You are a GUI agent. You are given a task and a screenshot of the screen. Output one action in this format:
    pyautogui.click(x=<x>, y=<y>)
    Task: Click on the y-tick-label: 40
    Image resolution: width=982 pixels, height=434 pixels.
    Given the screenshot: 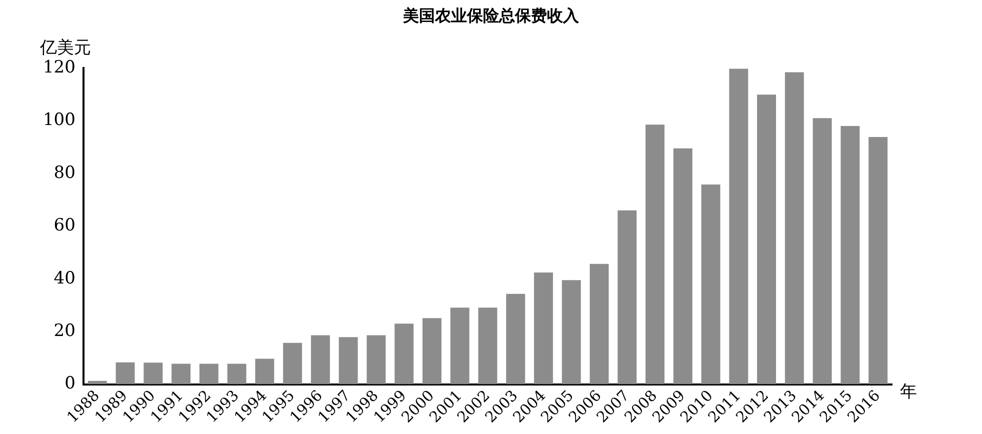 What is the action you would take?
    pyautogui.click(x=65, y=278)
    